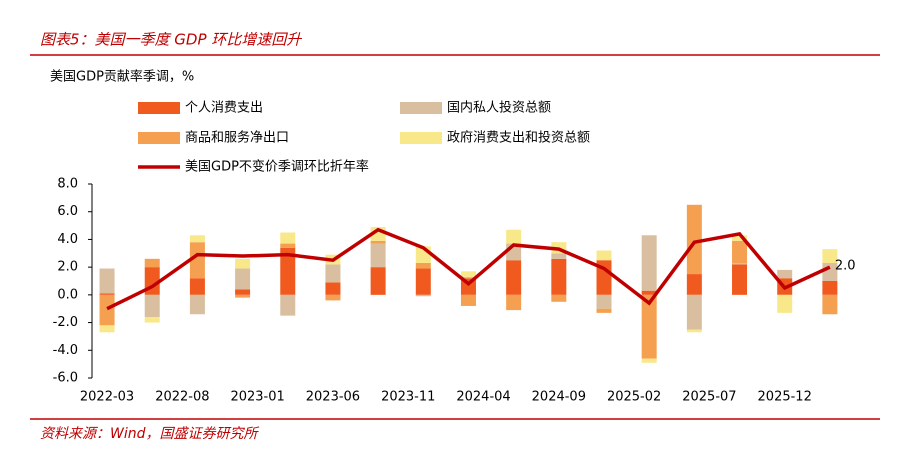 Image resolution: width=903 pixels, height=455 pixels. What do you see at coordinates (845, 266) in the screenshot?
I see `data-label: 2.0` at bounding box center [845, 266].